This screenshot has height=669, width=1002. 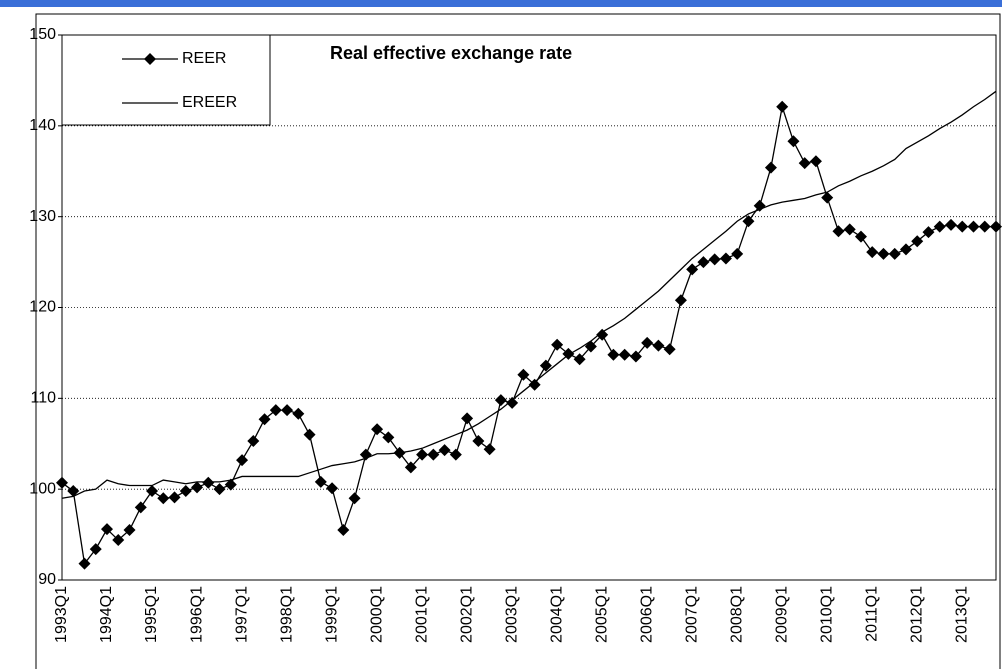 What do you see at coordinates (331, 614) in the screenshot?
I see `x-tick-label: 1999Q1` at bounding box center [331, 614].